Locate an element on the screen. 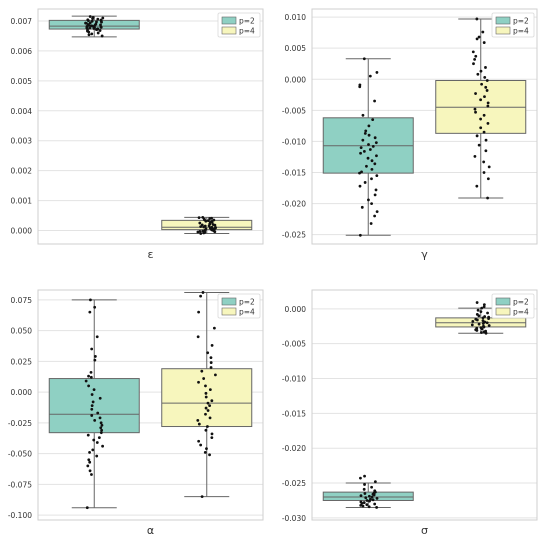  y-tick-label: 0.005 is located at coordinates (296, 48).